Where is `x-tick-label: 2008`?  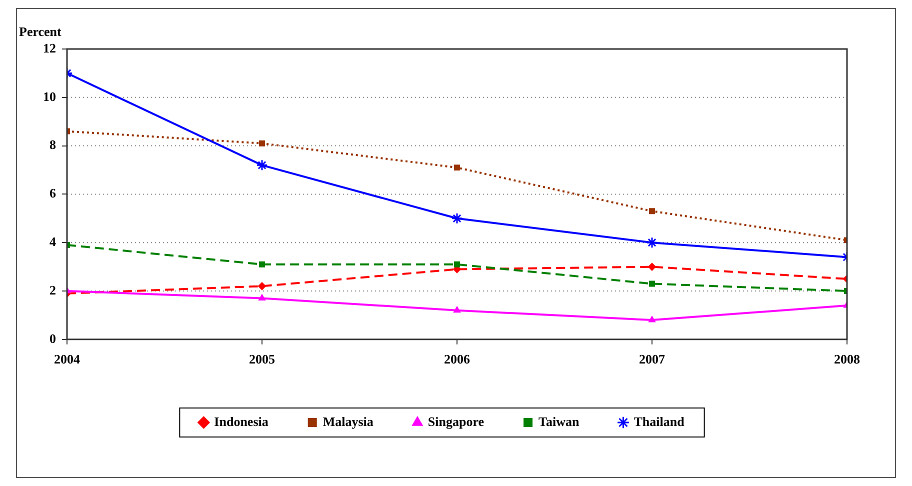
x-tick-label: 2008 is located at coordinates (847, 359).